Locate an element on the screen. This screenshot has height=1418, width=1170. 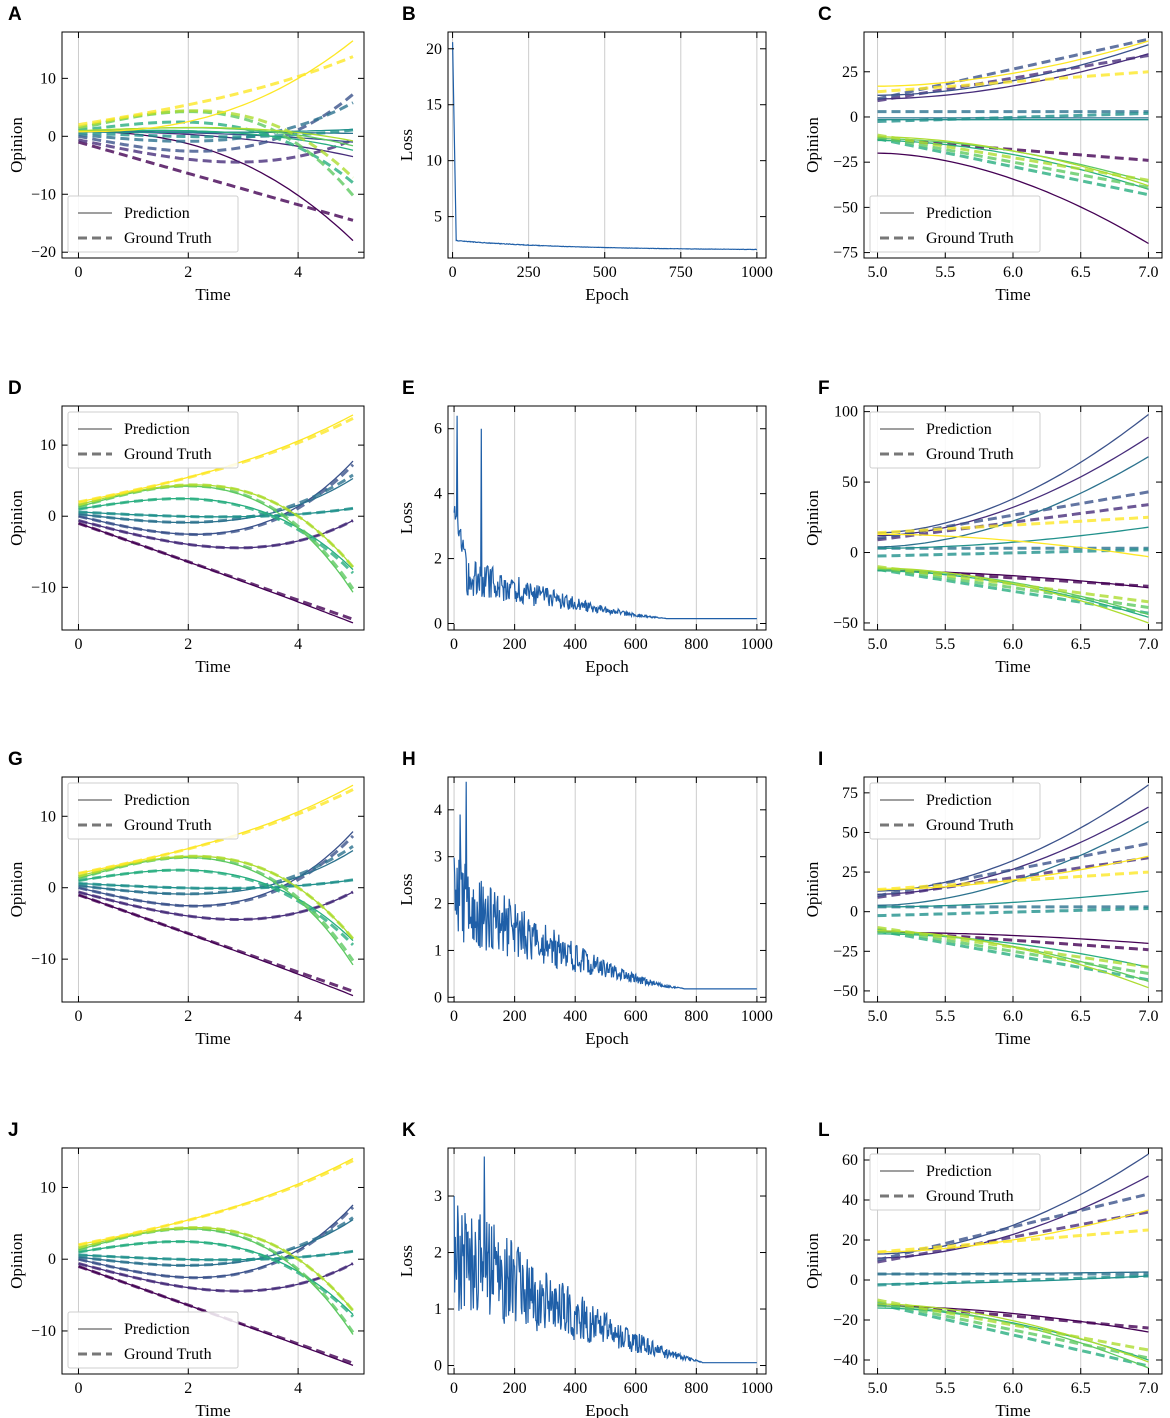
x-tick-label: 1000 is located at coordinates (757, 272).